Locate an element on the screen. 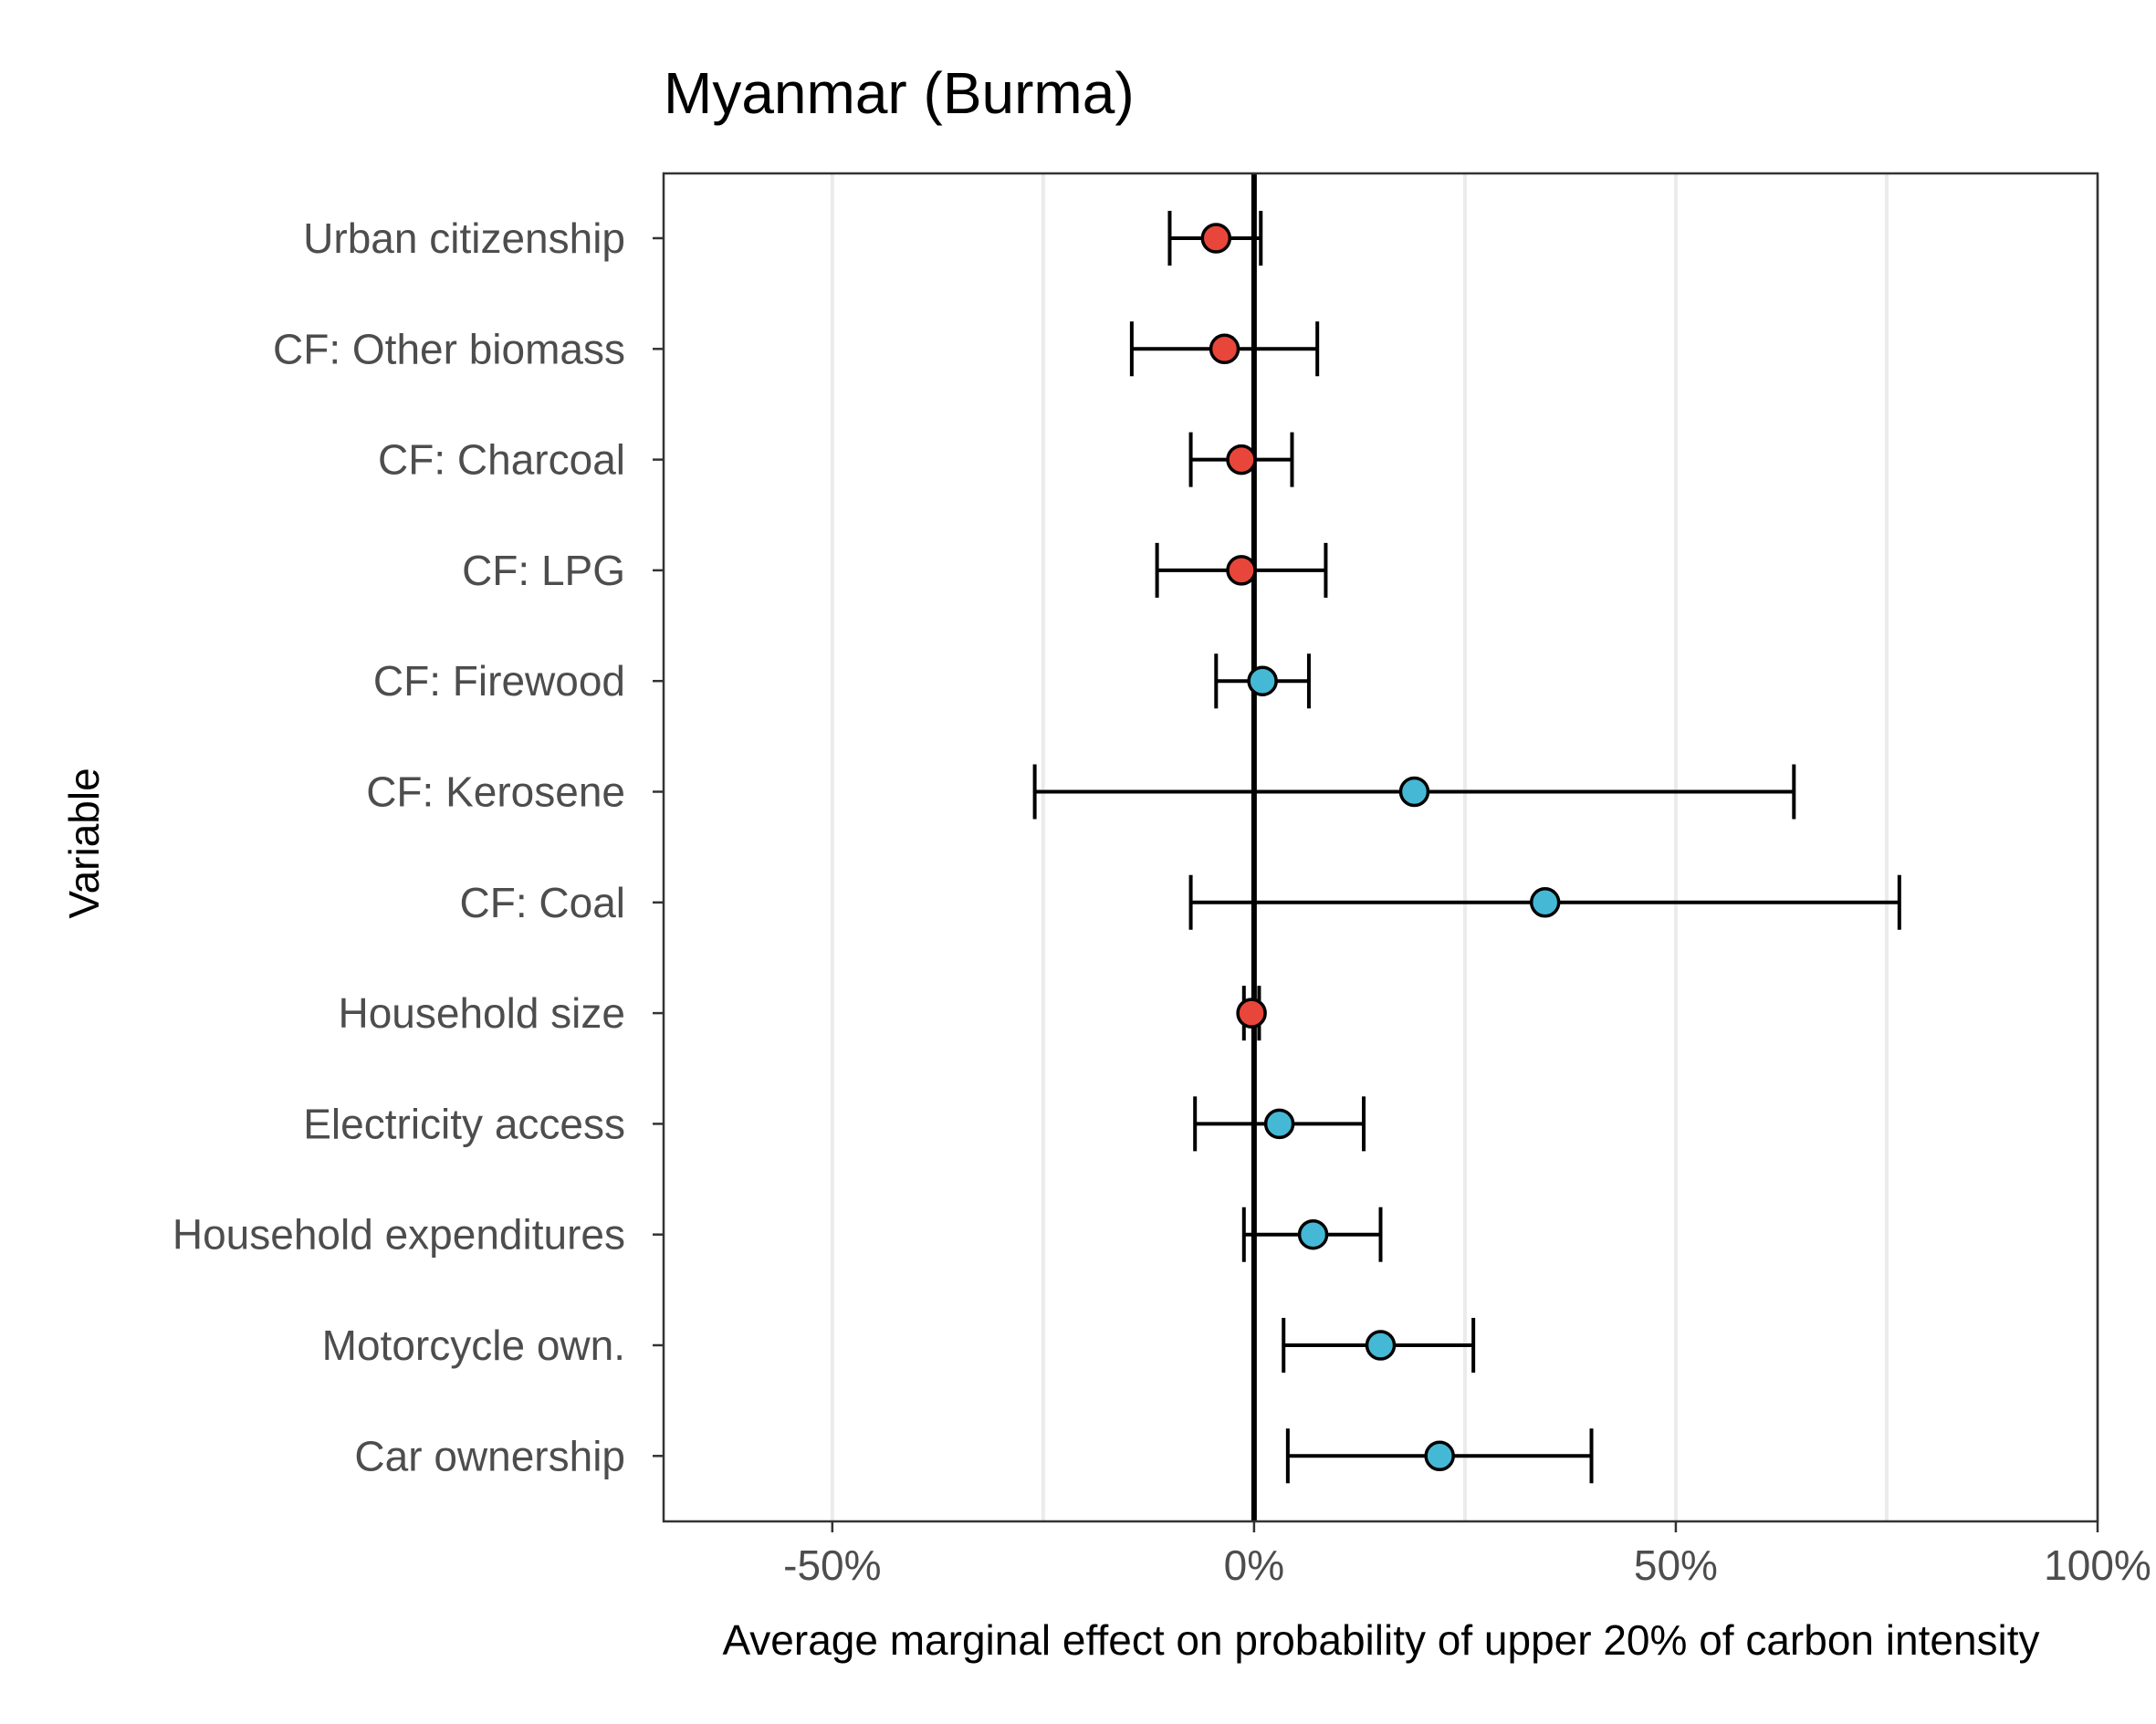 The width and height of the screenshot is (2156, 1724). y-tick-label: Car ownership is located at coordinates (489, 1455).